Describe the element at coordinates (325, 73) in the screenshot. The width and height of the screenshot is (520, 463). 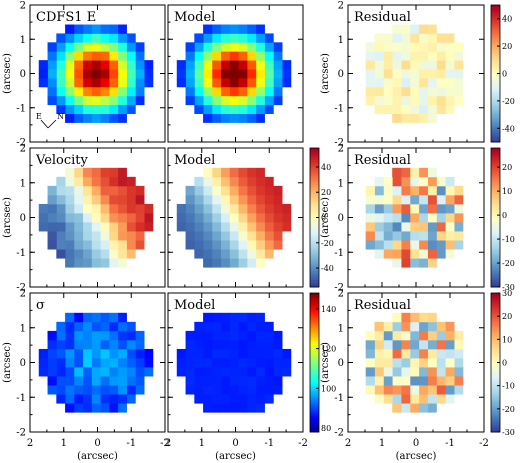
I see `y-axis-label: (arcsec)` at that location.